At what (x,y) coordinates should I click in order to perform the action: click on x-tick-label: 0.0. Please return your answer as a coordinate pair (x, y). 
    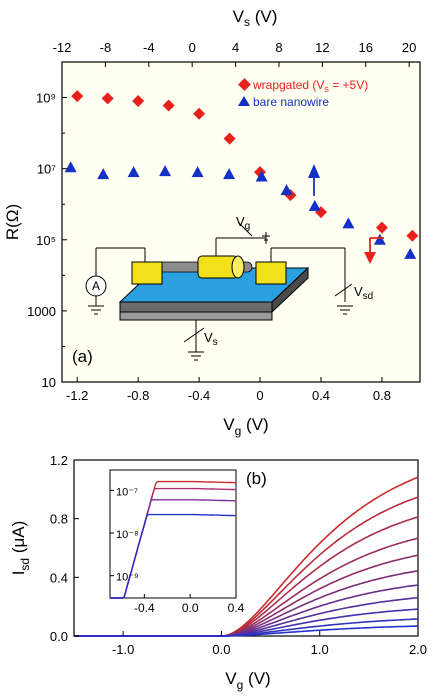
    Looking at the image, I should click on (221, 649).